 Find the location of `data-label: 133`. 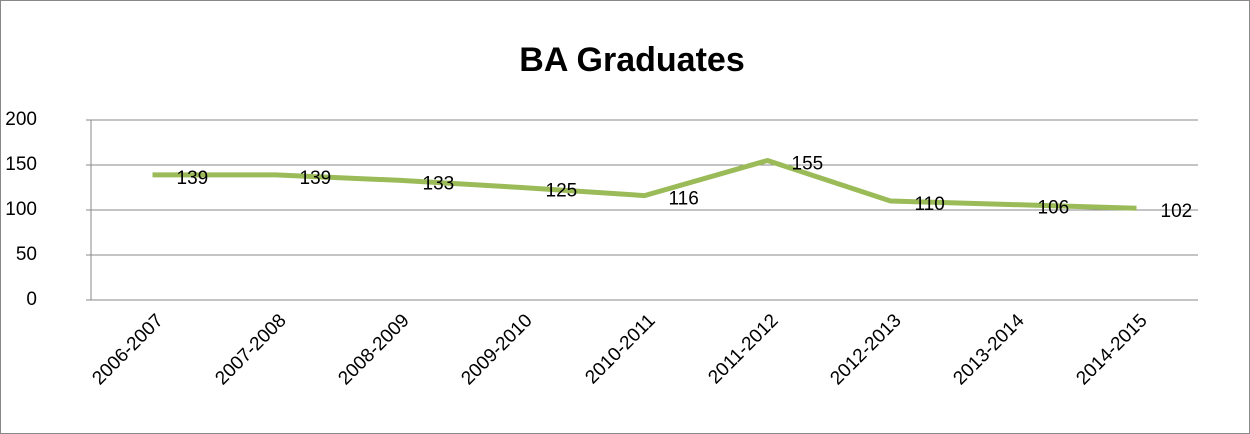

data-label: 133 is located at coordinates (439, 183).